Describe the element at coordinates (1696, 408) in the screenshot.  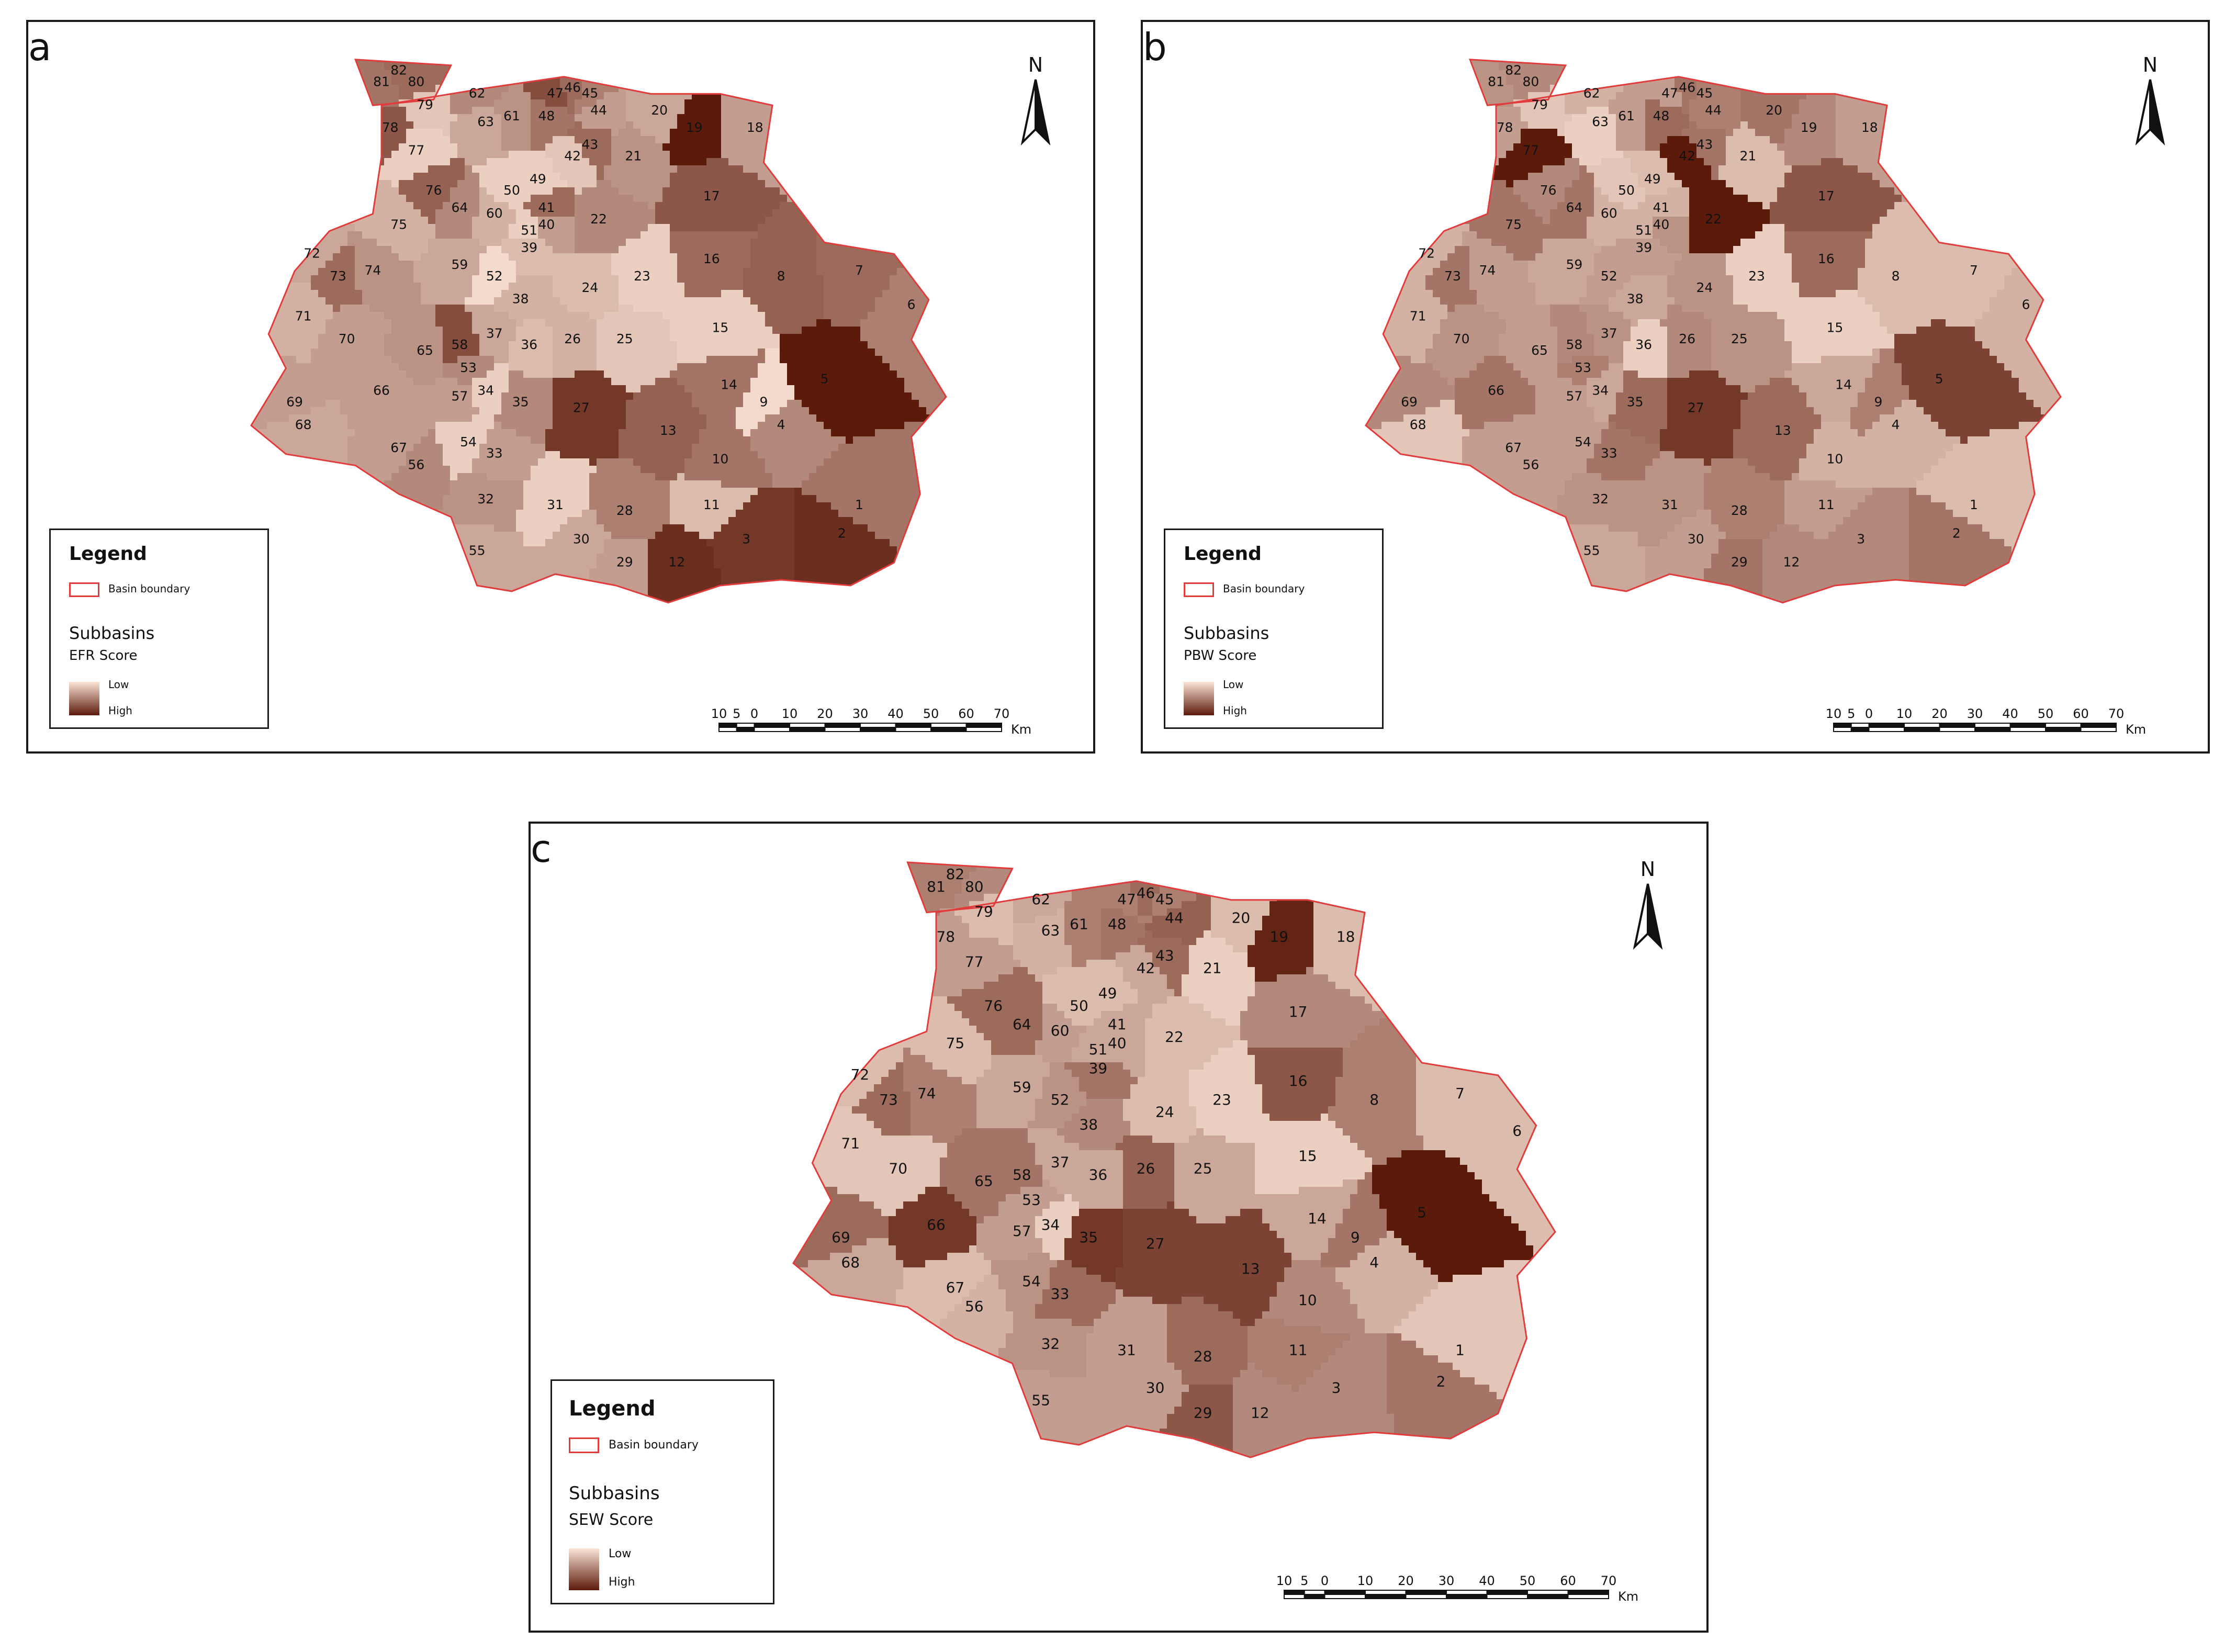
I see `subbasin-label: 27` at that location.